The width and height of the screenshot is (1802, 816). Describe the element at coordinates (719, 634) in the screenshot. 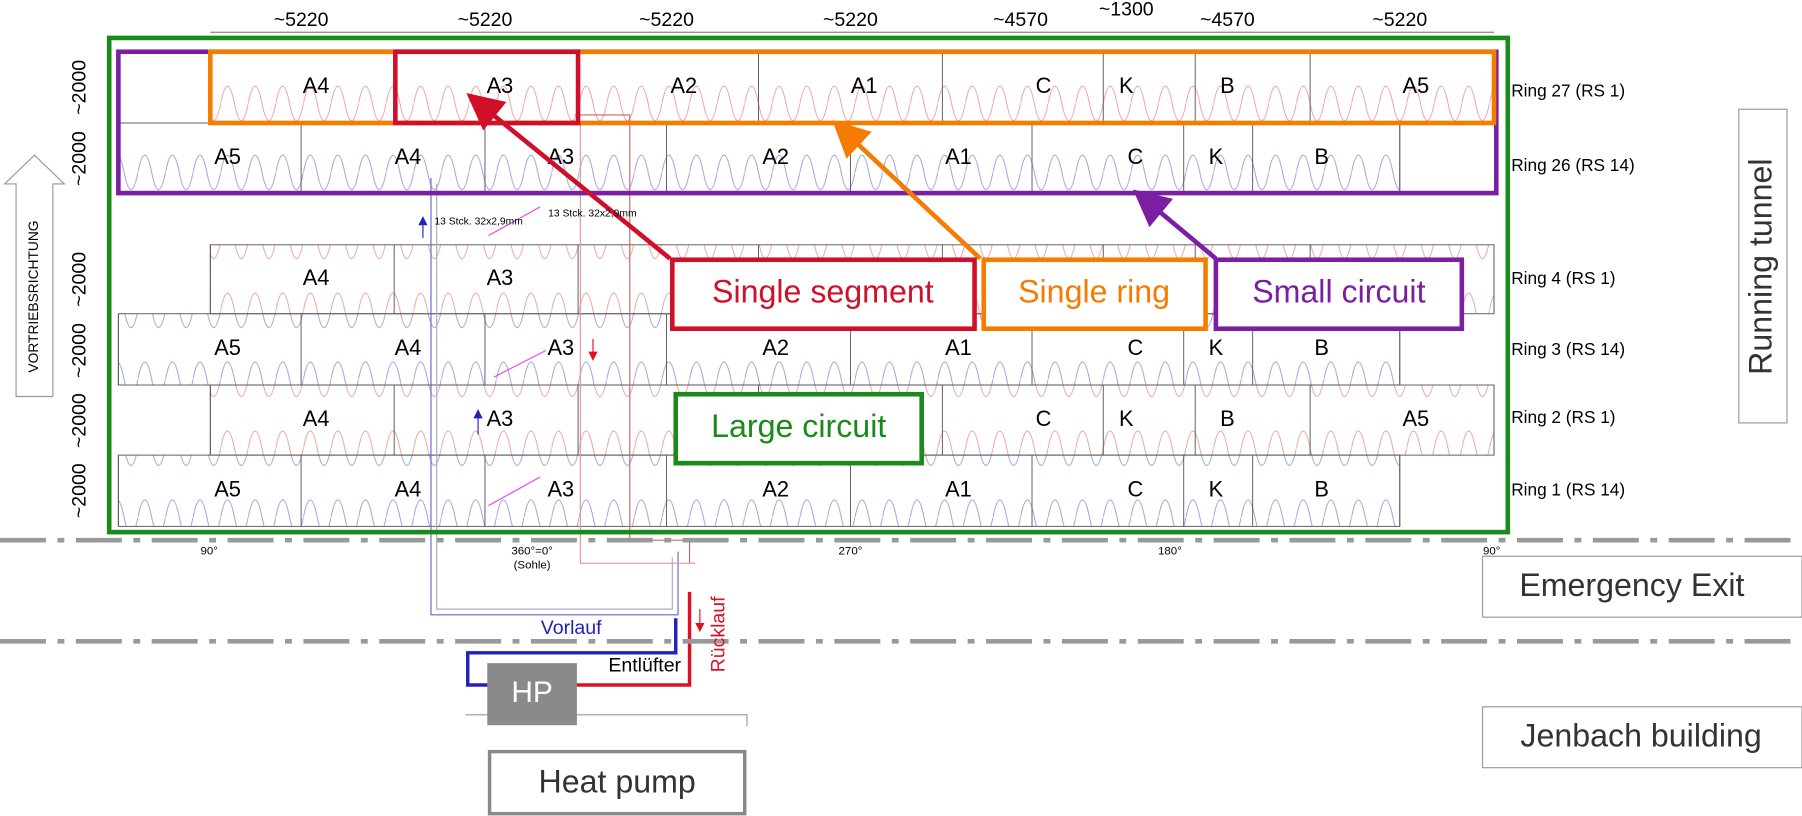

I see `return-label: Rücklauf` at that location.